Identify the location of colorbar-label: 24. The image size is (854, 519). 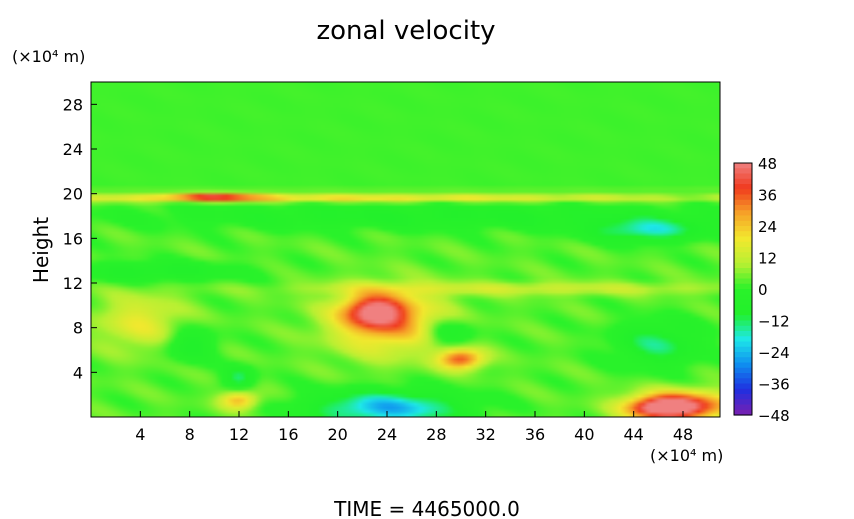
(767, 227).